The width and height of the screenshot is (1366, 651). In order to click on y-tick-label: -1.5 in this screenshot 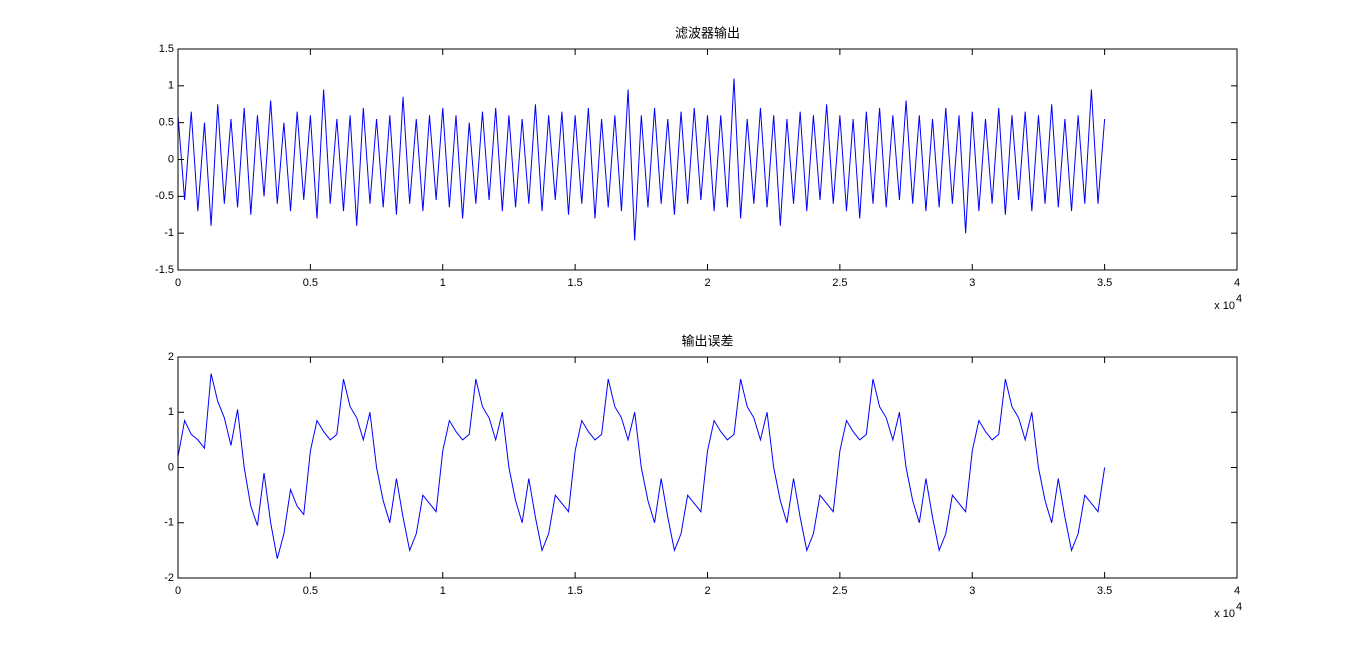, I will do `click(164, 270)`.